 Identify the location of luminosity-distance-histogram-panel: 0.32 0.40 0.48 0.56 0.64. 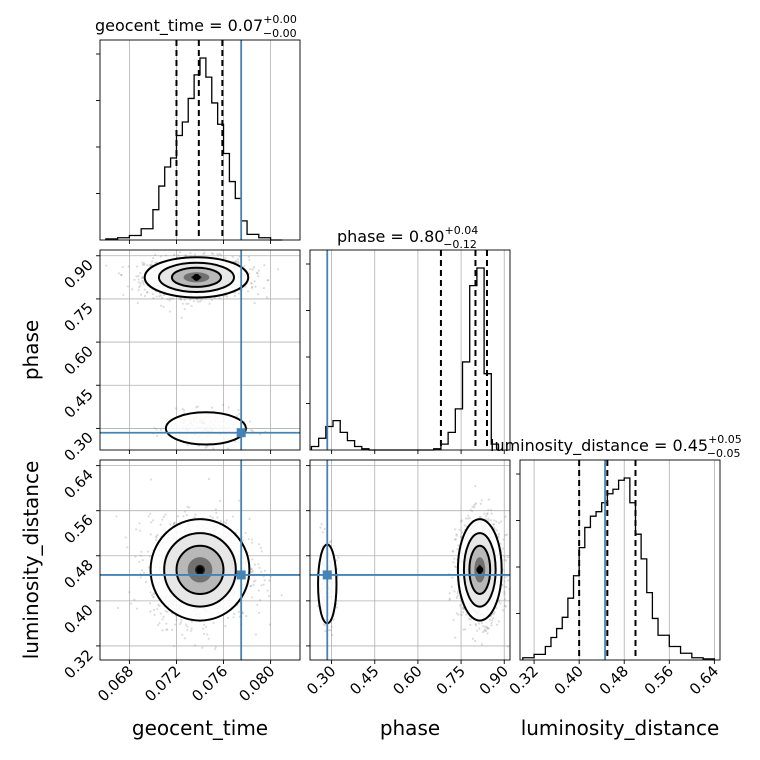
(614, 578).